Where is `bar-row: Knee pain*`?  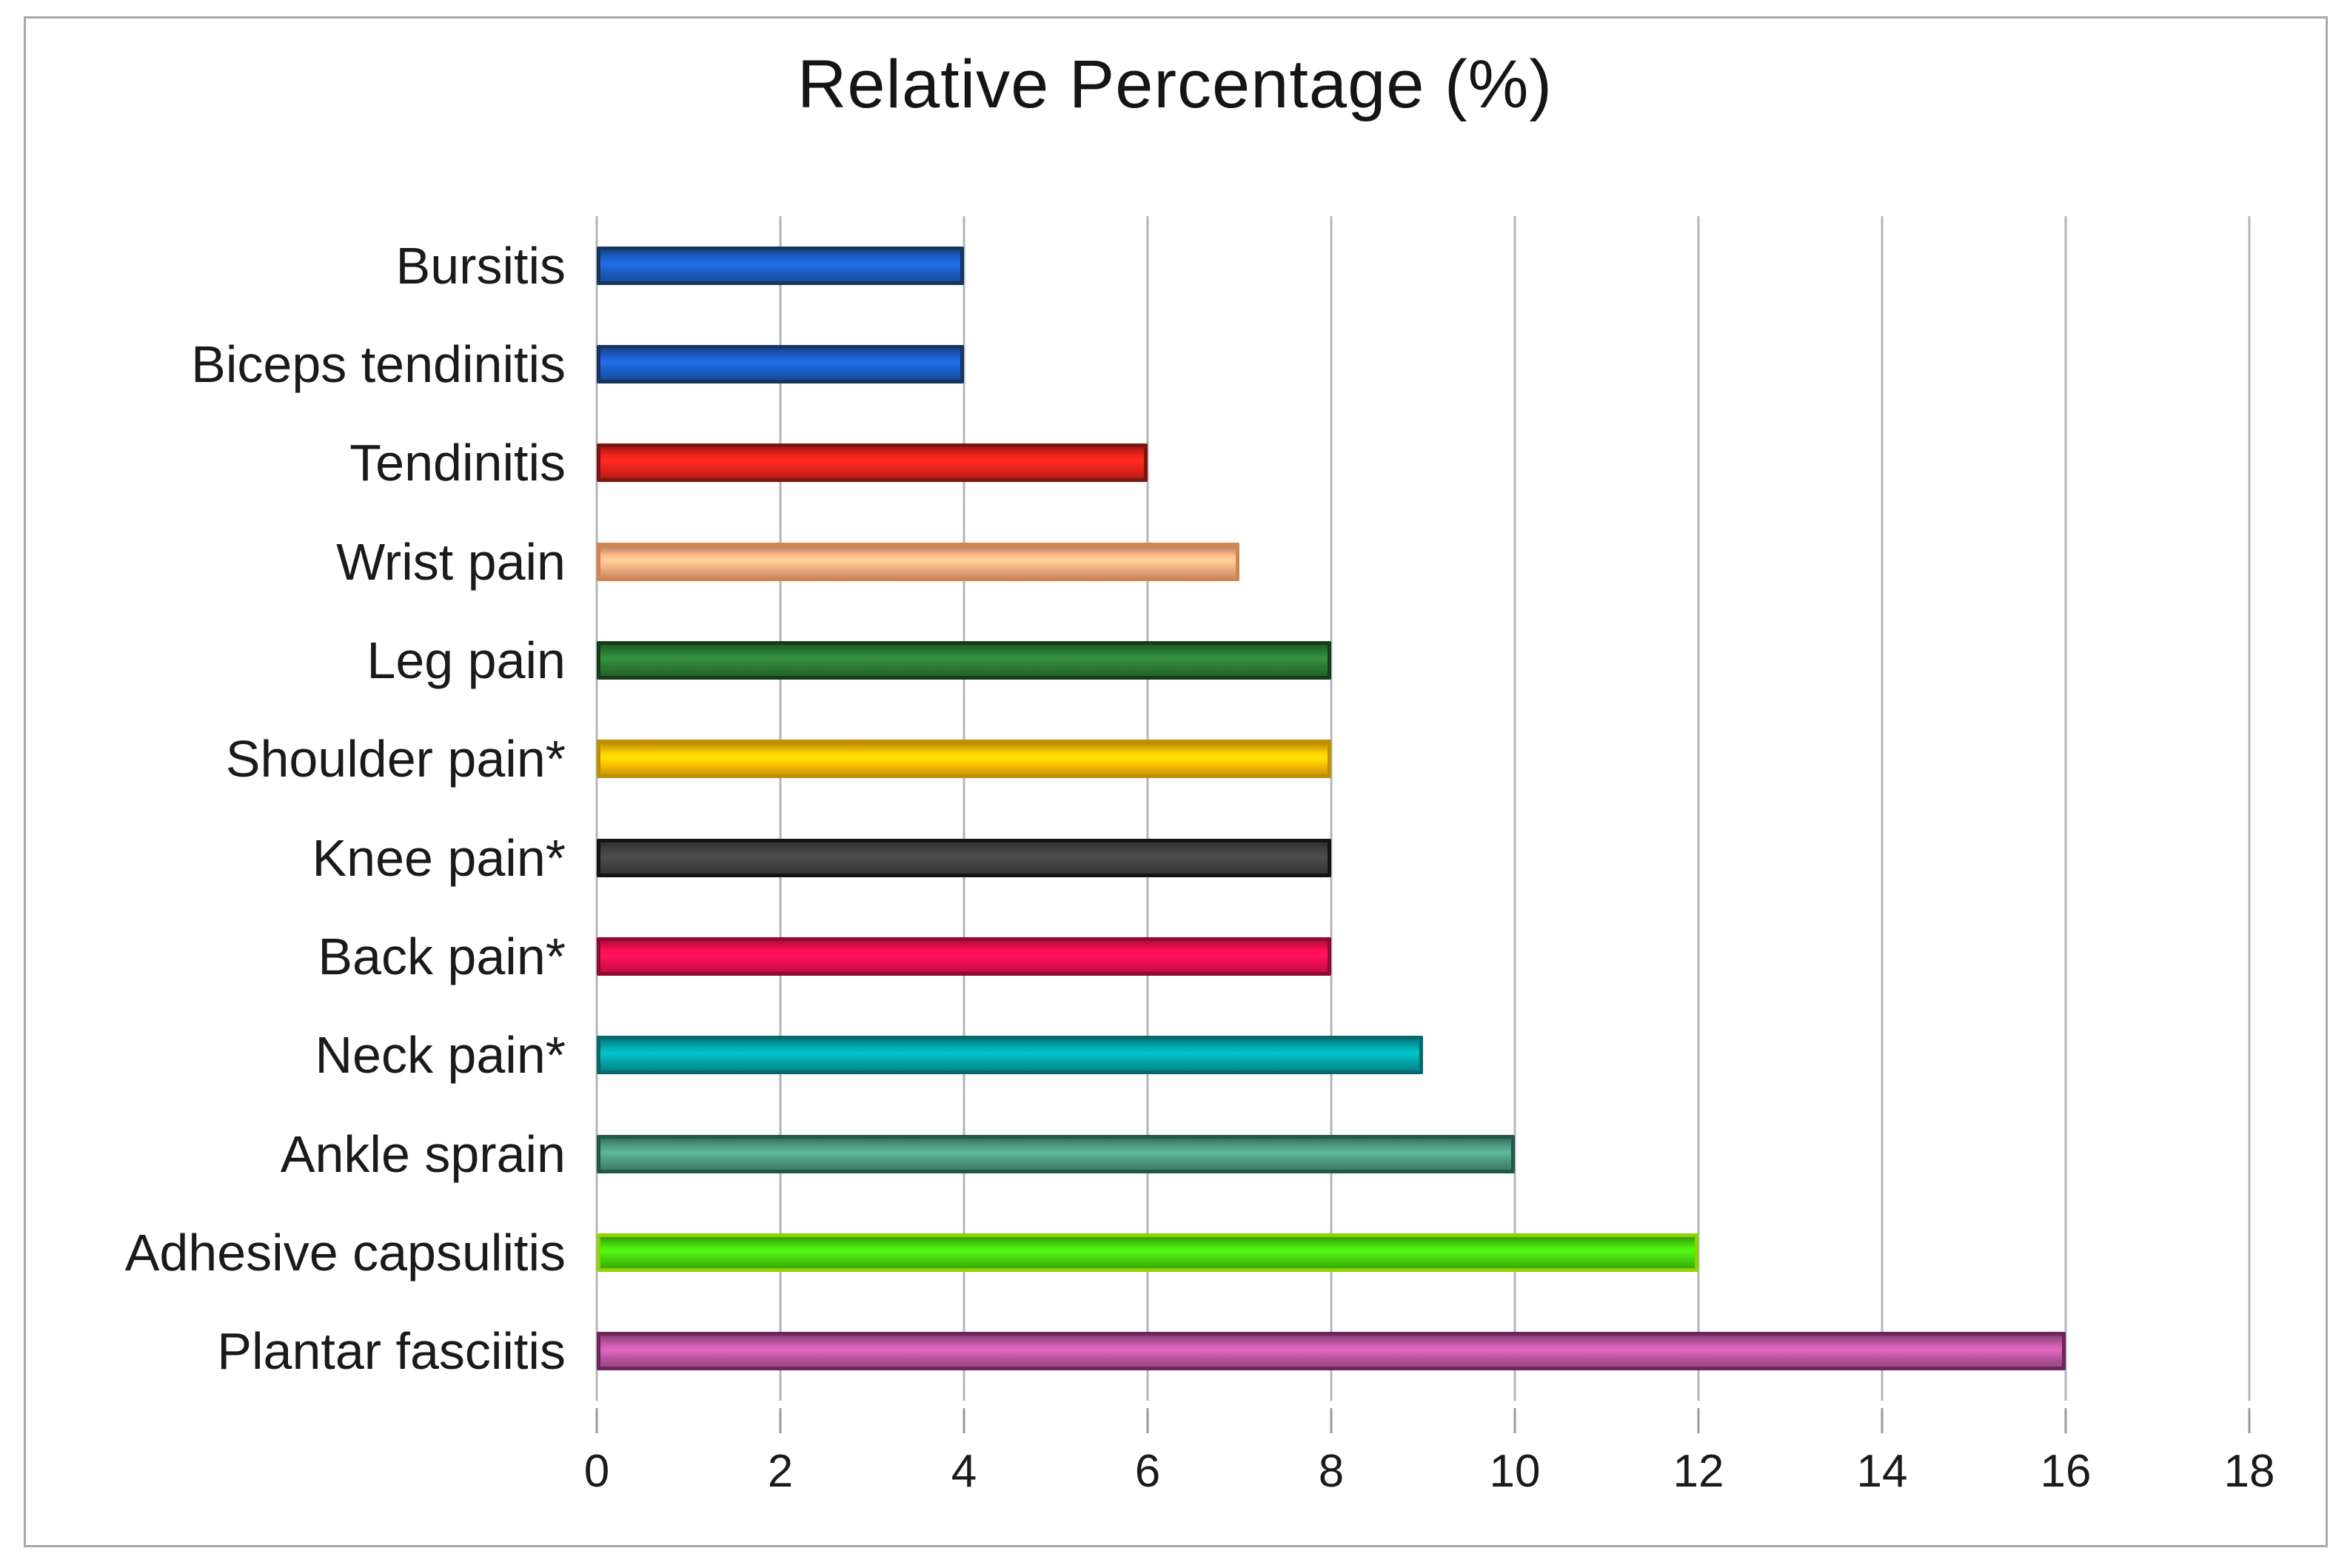 bar-row: Knee pain* is located at coordinates (1280, 857).